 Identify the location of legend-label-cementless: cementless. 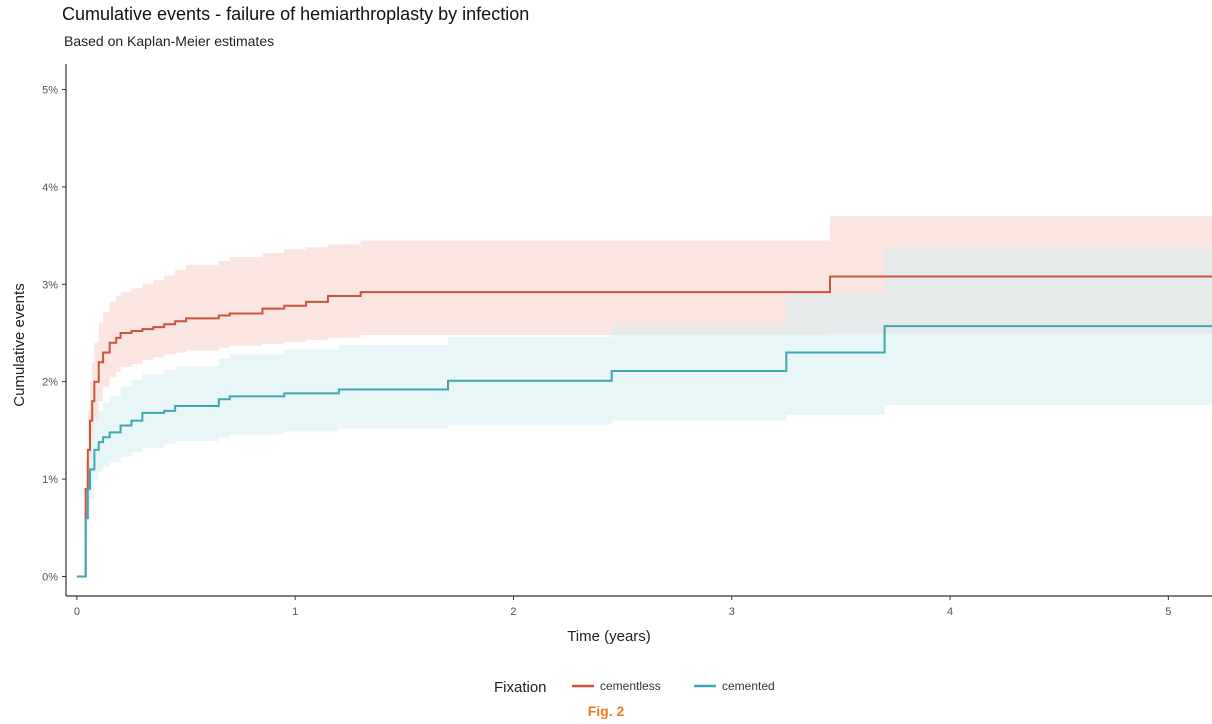
(630, 686).